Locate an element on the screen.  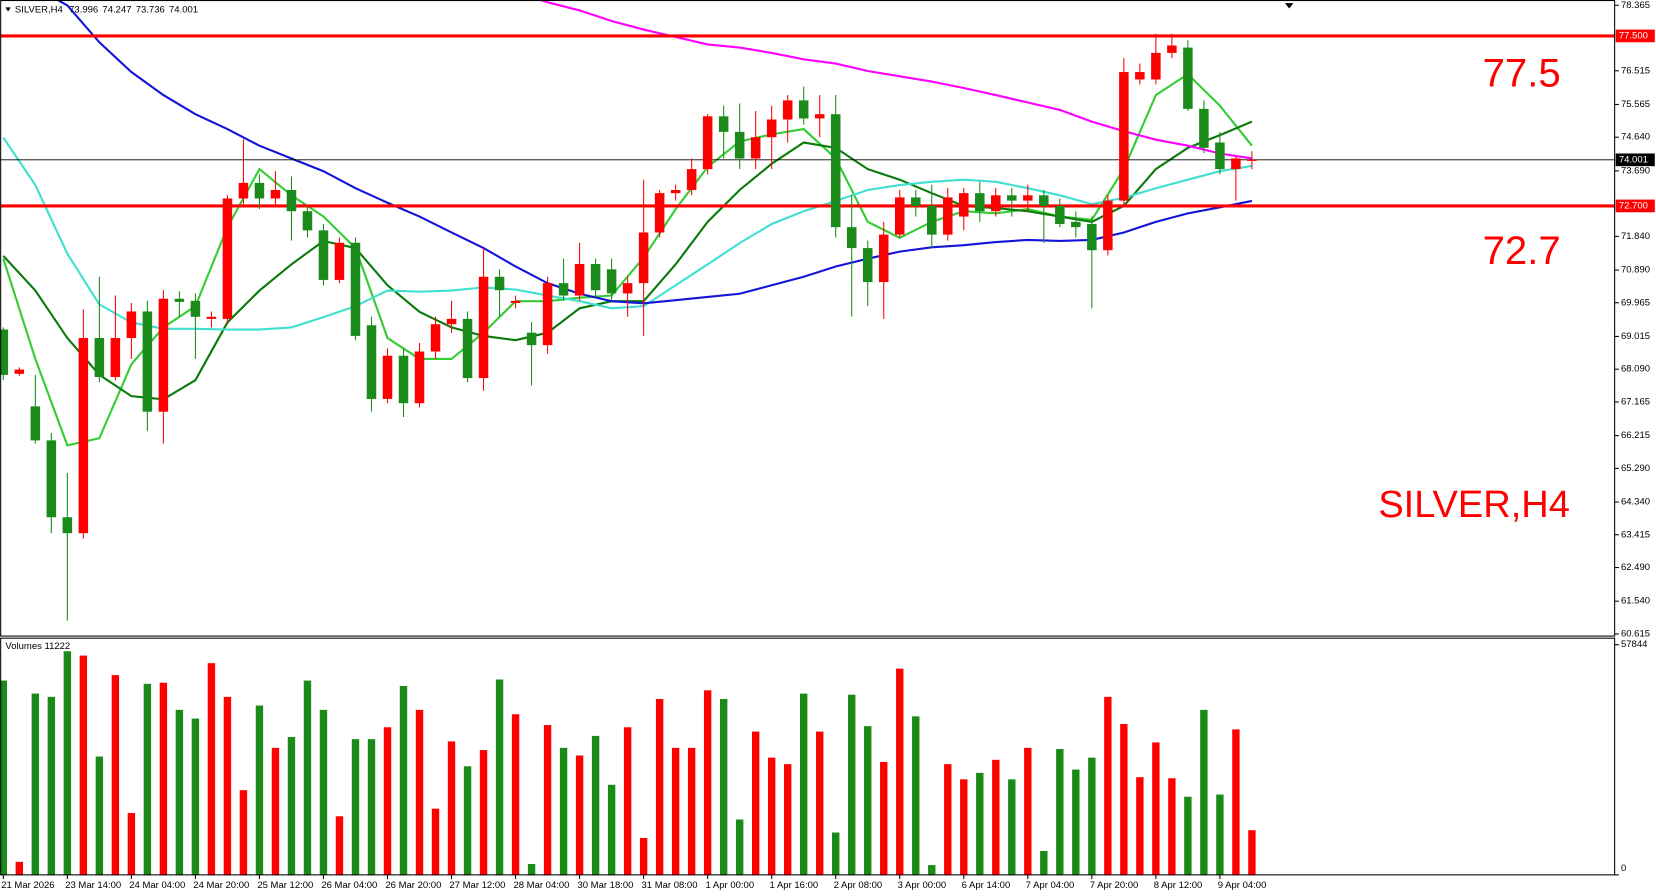
x-tick-label: 30 Mar 18:00 is located at coordinates (605, 885).